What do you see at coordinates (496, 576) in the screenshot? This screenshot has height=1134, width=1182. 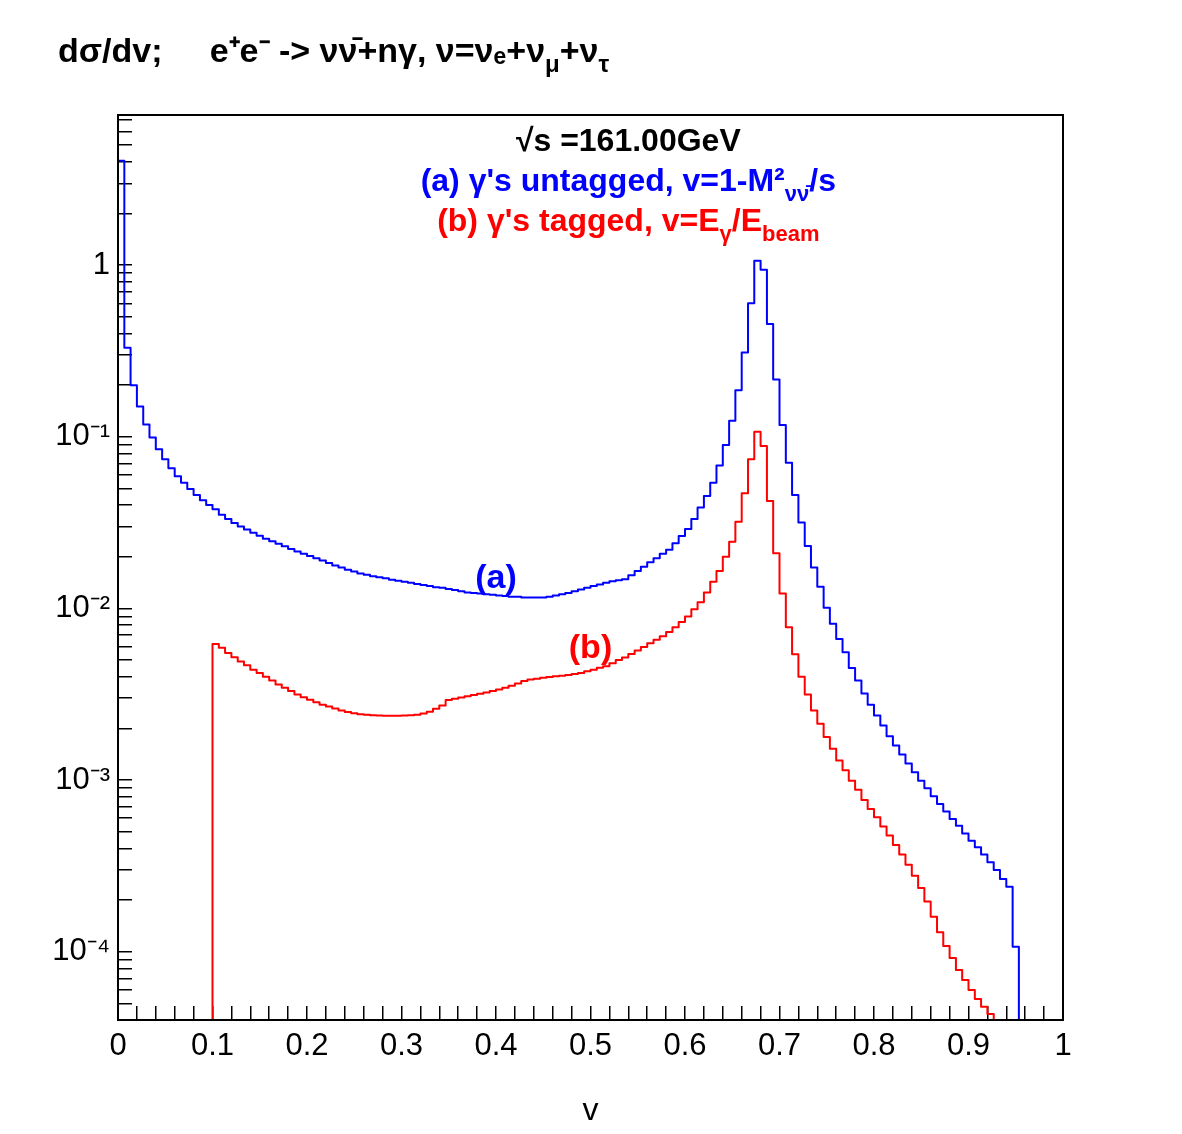 I see `annotation: (a)` at bounding box center [496, 576].